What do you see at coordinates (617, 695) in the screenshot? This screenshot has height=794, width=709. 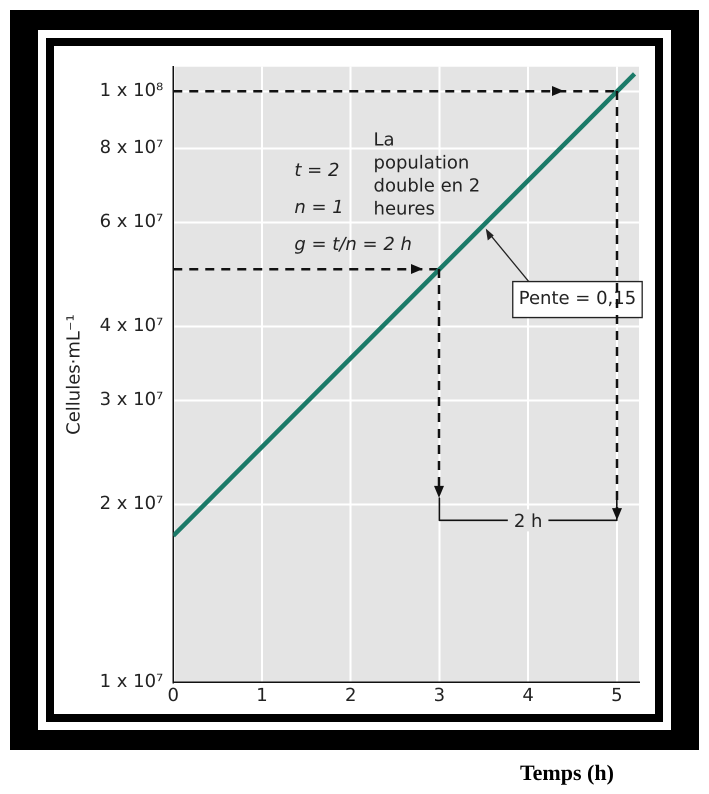 I see `x-tick-label: 5` at bounding box center [617, 695].